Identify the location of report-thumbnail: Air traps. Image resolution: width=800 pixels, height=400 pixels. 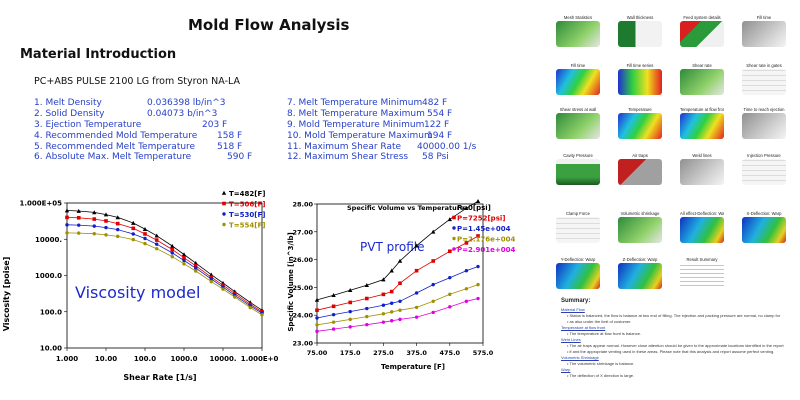
(640, 168).